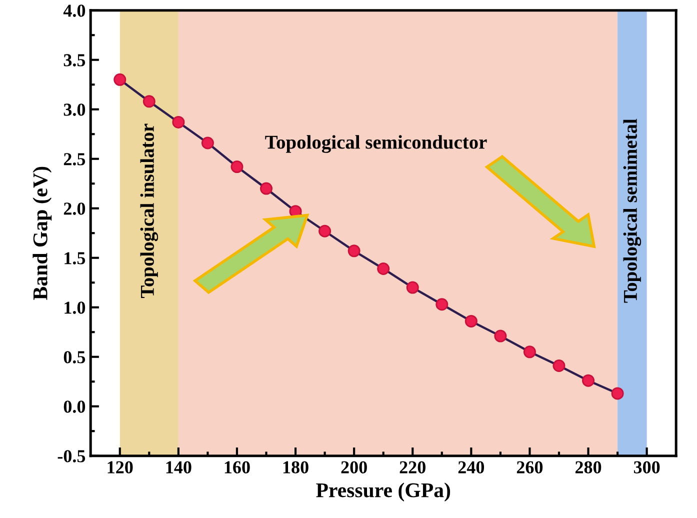 The height and width of the screenshot is (518, 697). I want to click on y-tick-label: 2.0, so click(75, 208).